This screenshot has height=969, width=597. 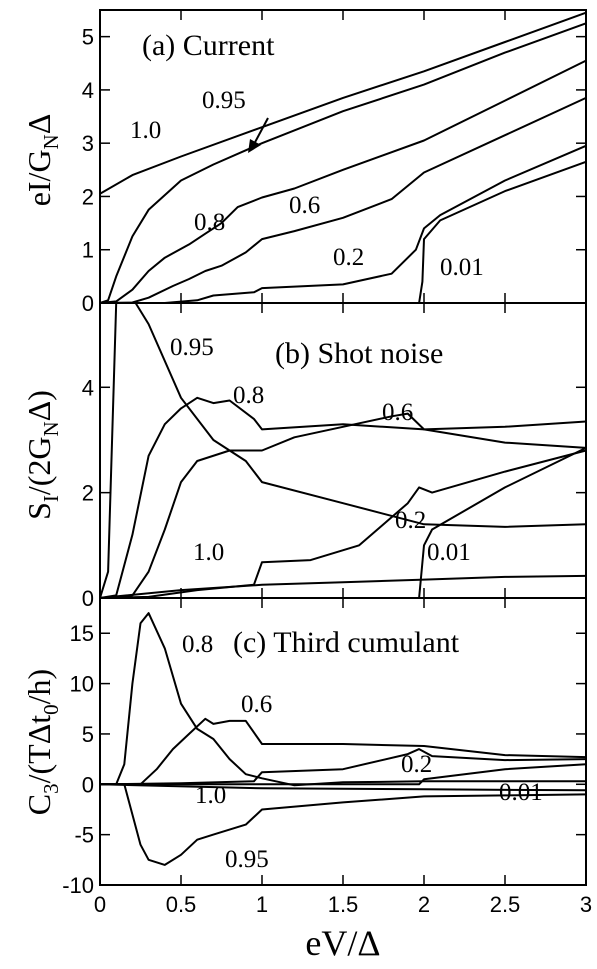 What do you see at coordinates (88, 303) in the screenshot?
I see `y-tick-label-a-0: 0` at bounding box center [88, 303].